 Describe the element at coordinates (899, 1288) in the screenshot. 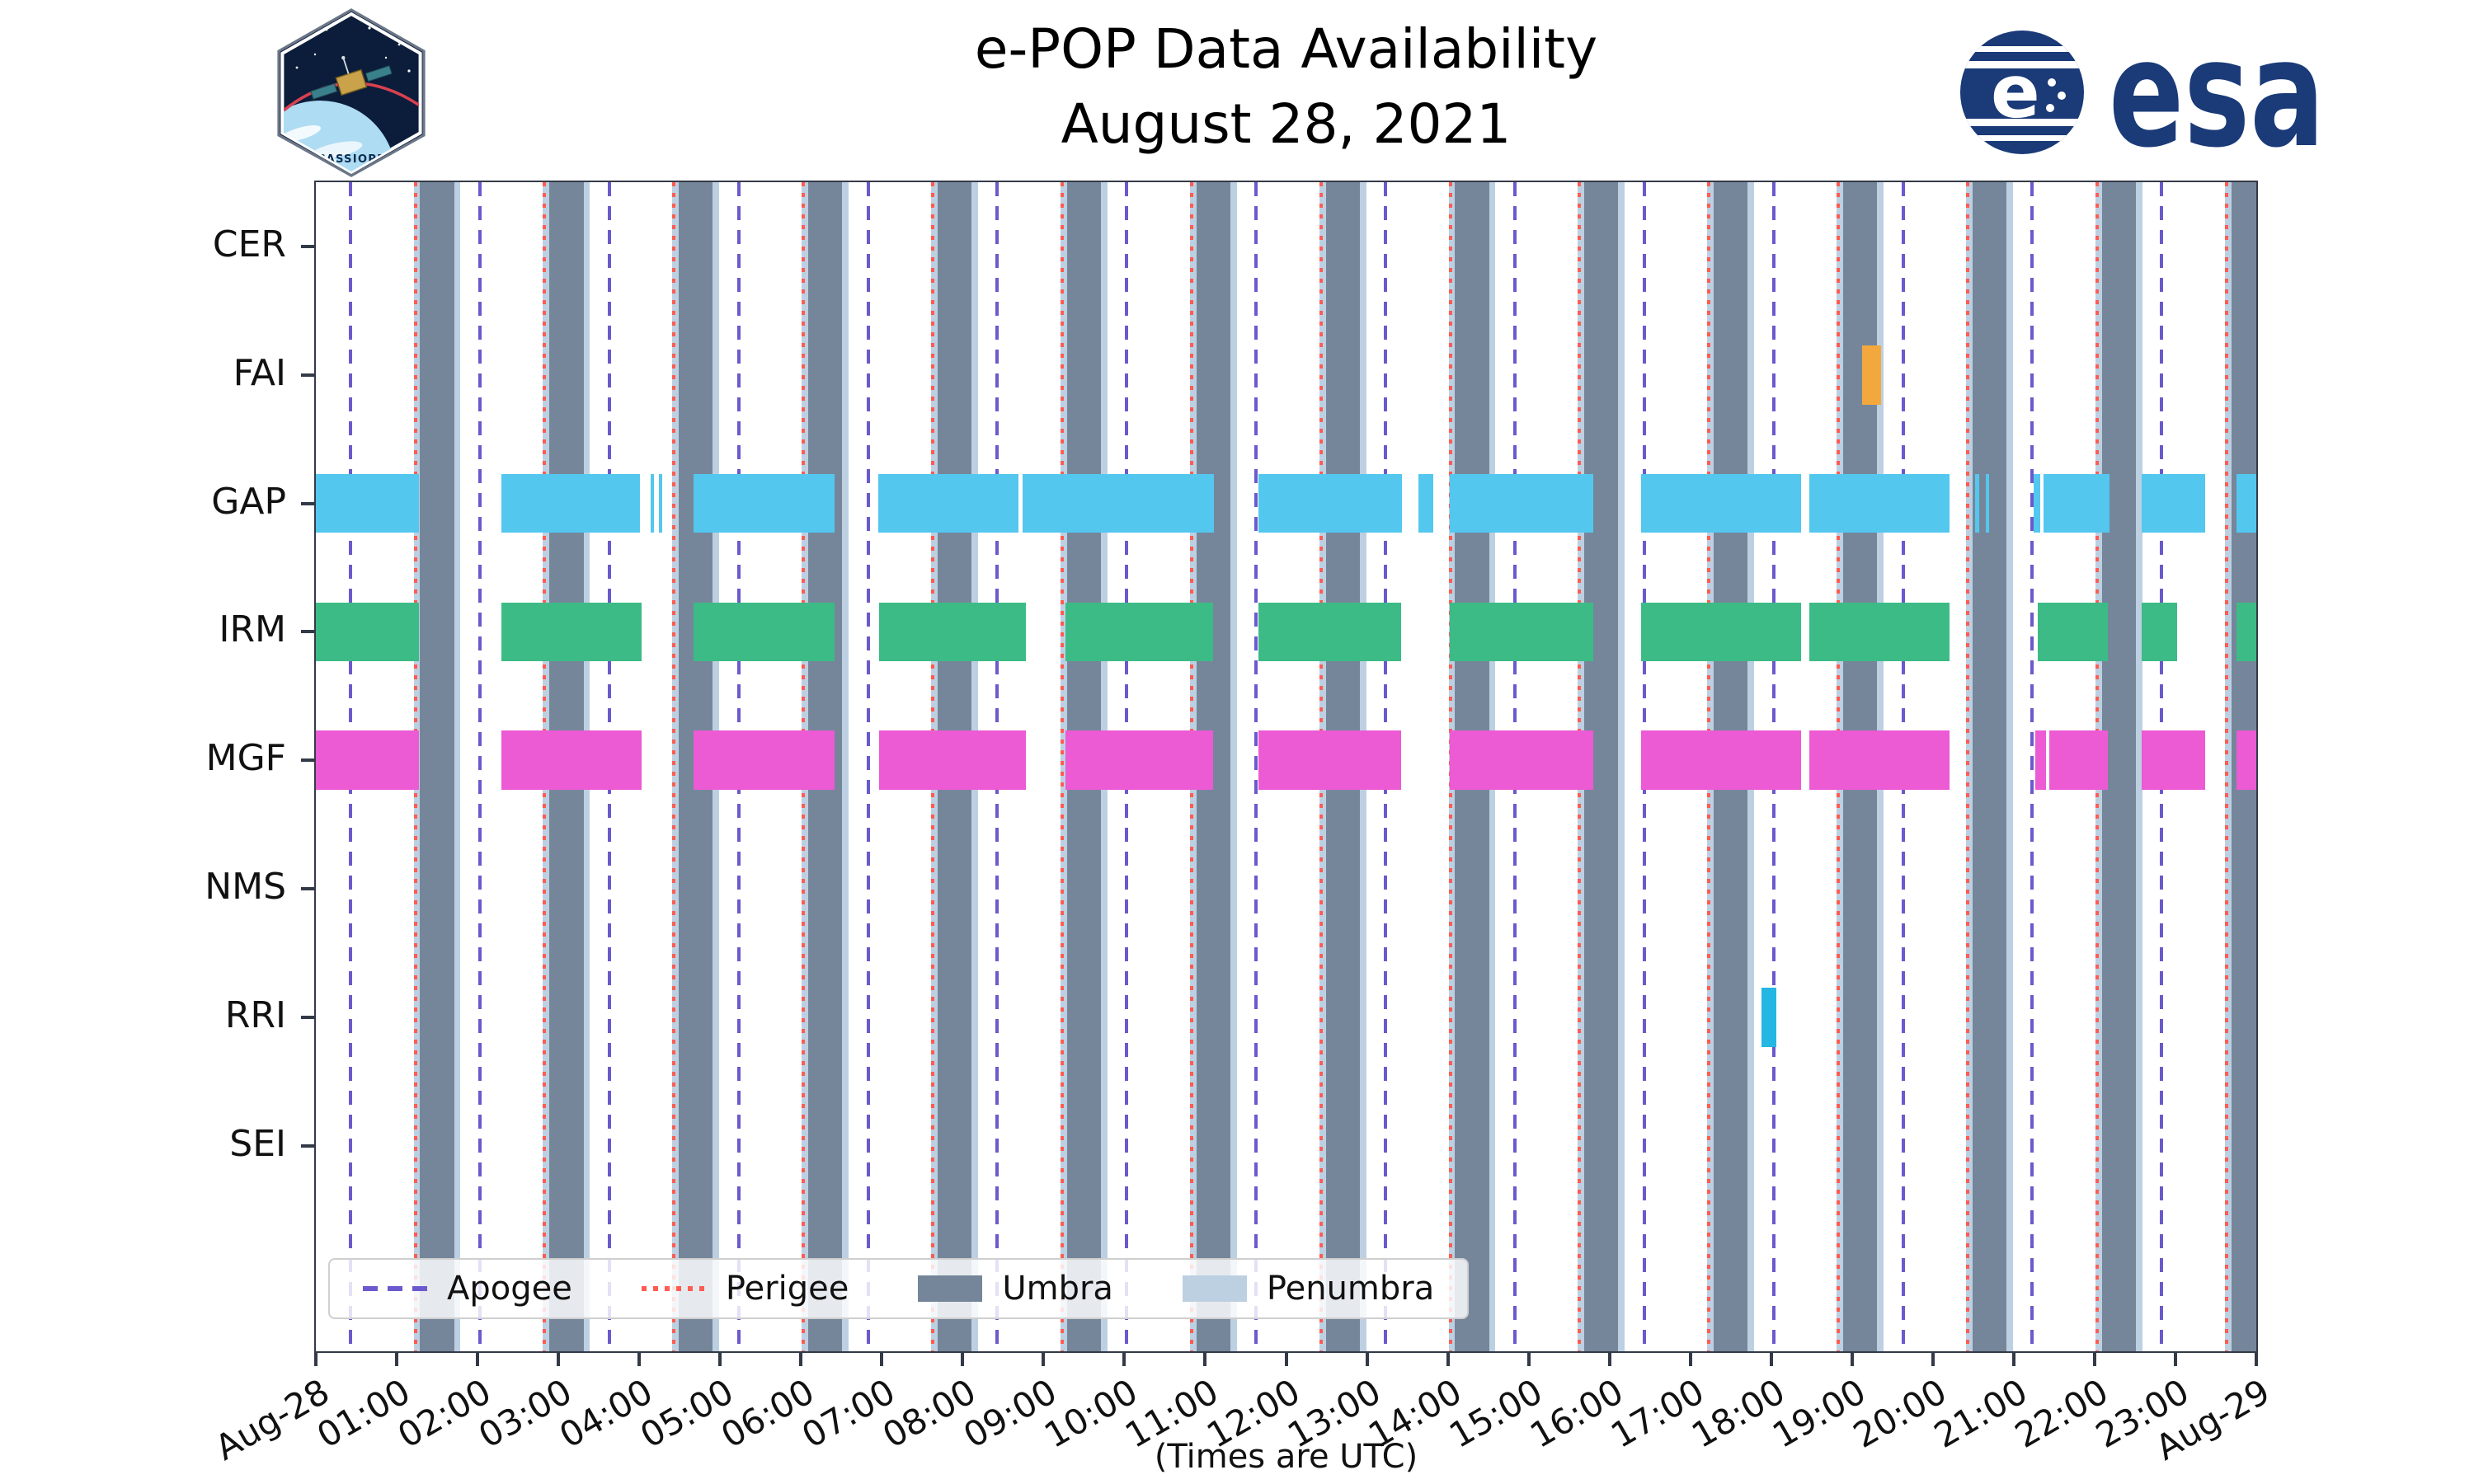

I see `legend: Apogee Perigee Umbra Penumbra` at that location.